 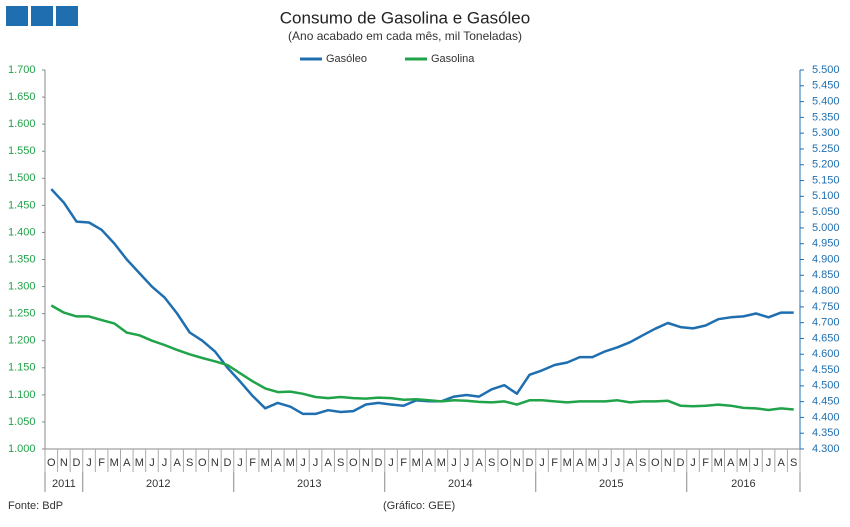 What do you see at coordinates (22, 97) in the screenshot?
I see `y-tick-label: 1.650` at bounding box center [22, 97].